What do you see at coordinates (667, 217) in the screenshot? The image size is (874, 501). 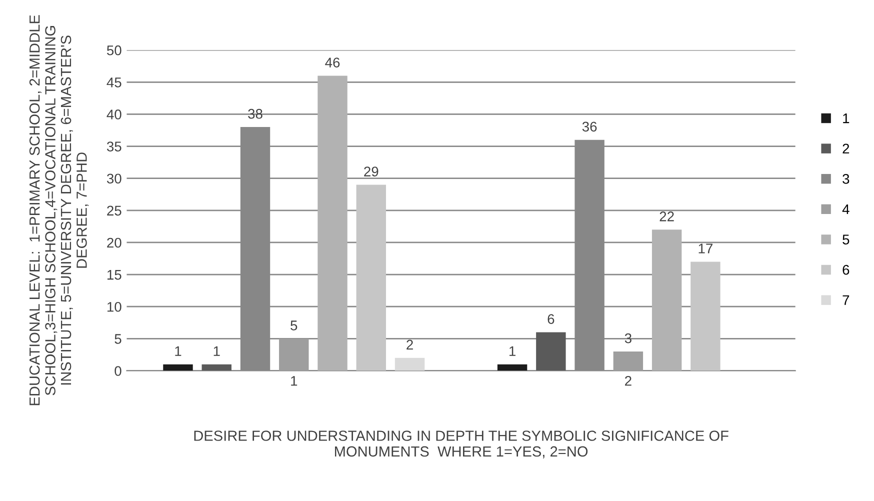 I see `data-label: 22` at bounding box center [667, 217].